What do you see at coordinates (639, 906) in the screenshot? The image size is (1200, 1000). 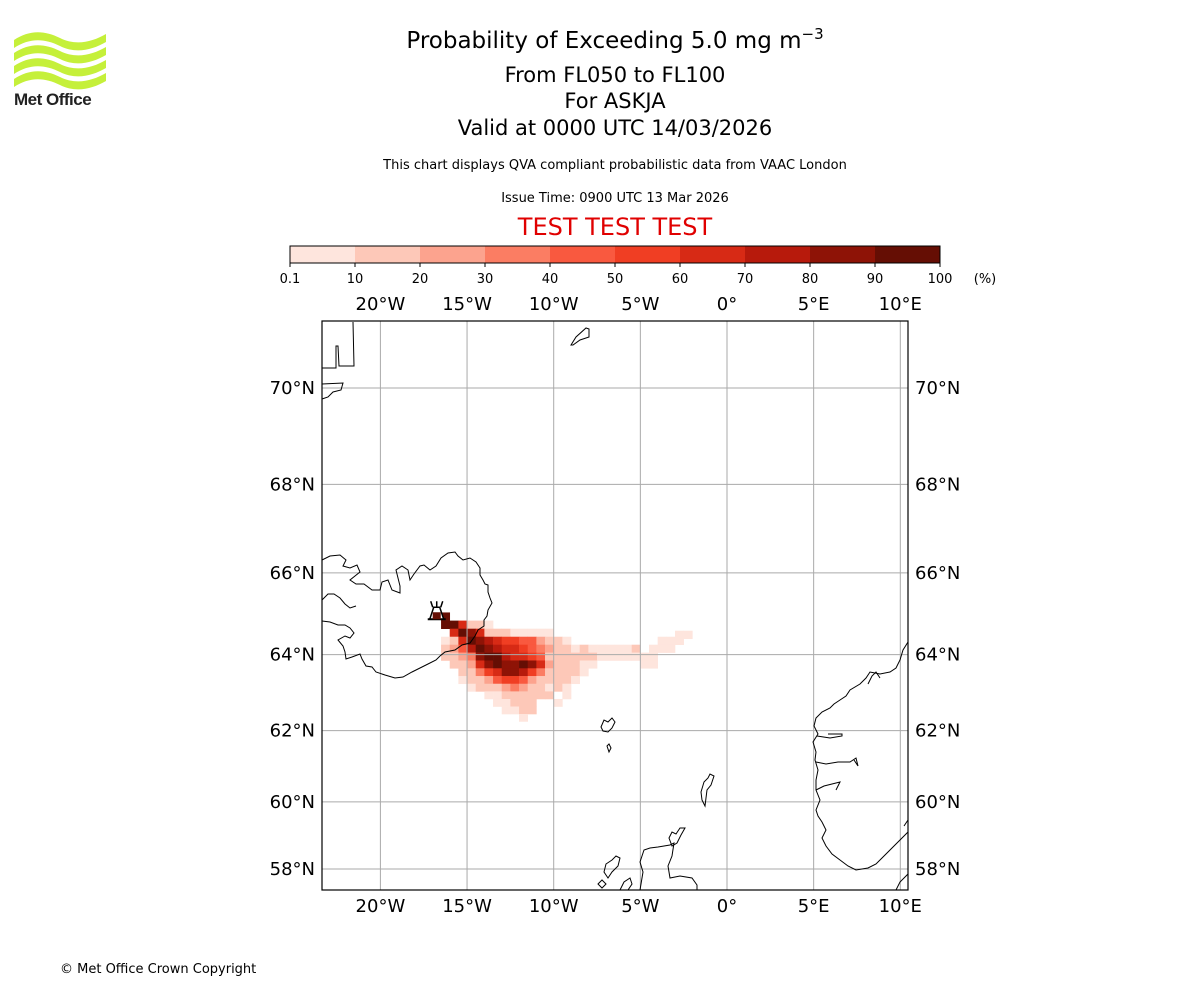 I see `x-axis-bottom-labels: 20°W 15°W 10°W 5°W 0° 5°E 10°E` at bounding box center [639, 906].